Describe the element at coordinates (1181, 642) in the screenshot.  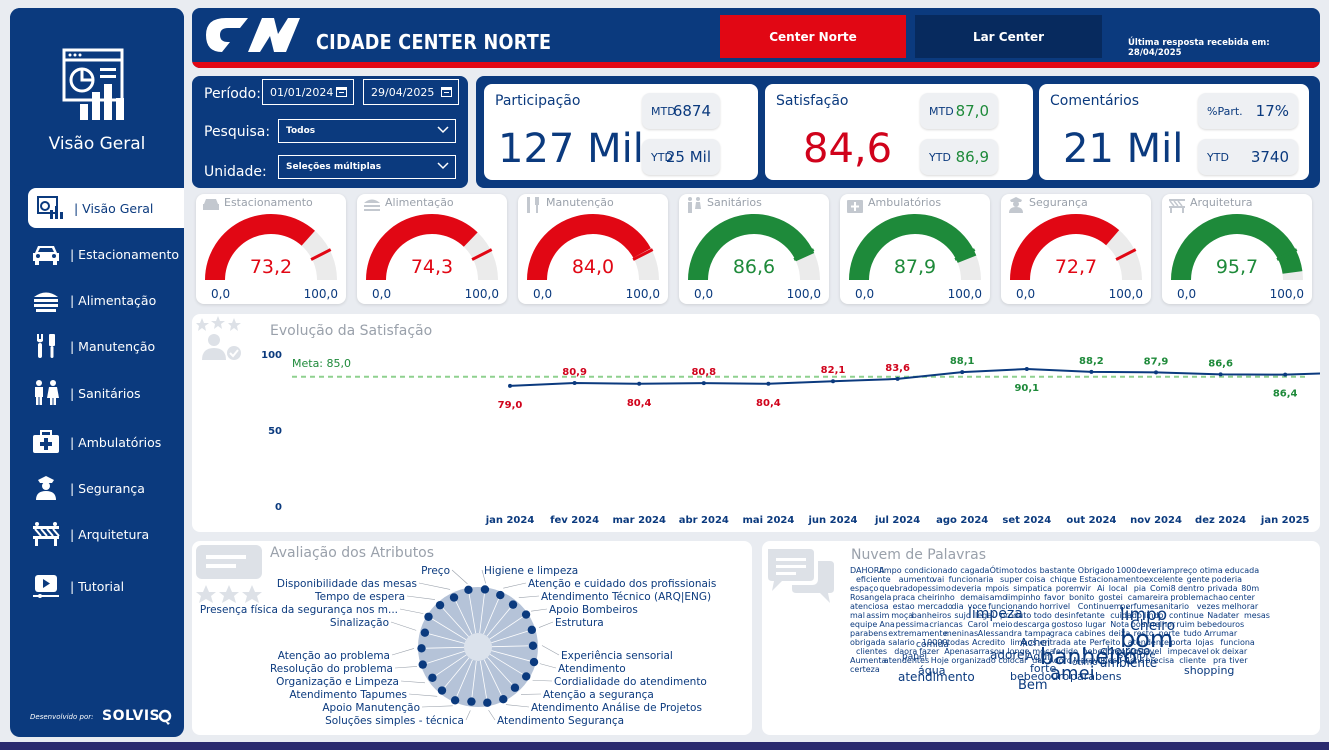
I see `cloud-word: porta` at that location.